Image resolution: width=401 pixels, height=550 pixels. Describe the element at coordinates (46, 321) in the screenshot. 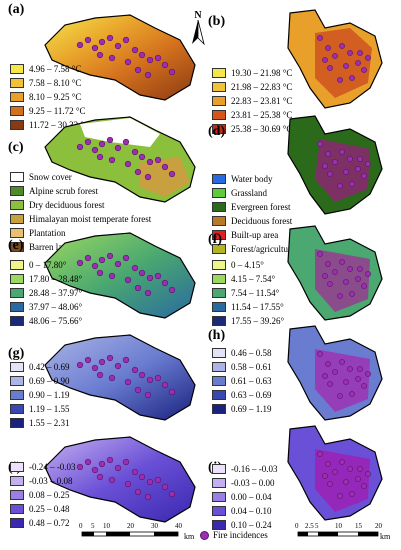

I see `legend-item: 48.06 – 75.66°` at that location.